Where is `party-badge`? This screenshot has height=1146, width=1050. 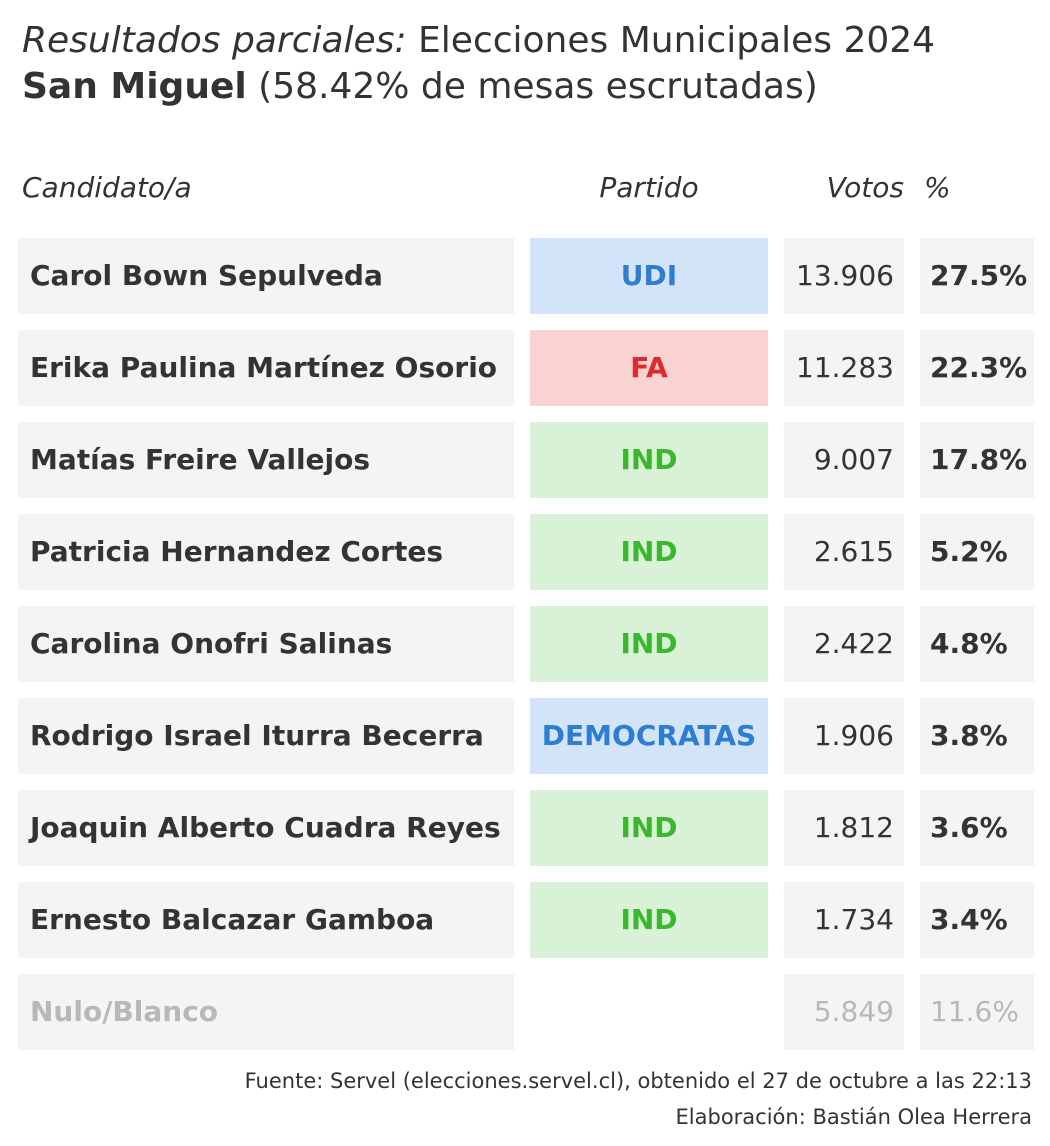
party-badge is located at coordinates (649, 1012).